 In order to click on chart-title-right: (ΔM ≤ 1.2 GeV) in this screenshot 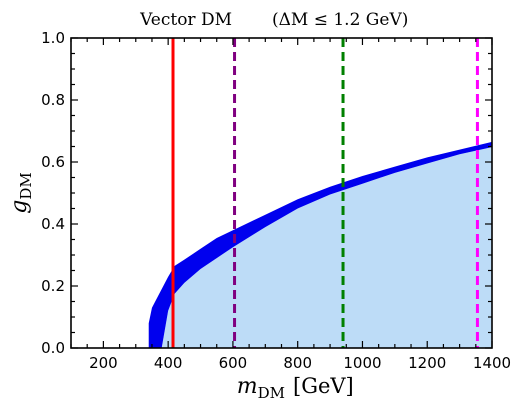, I will do `click(340, 20)`.